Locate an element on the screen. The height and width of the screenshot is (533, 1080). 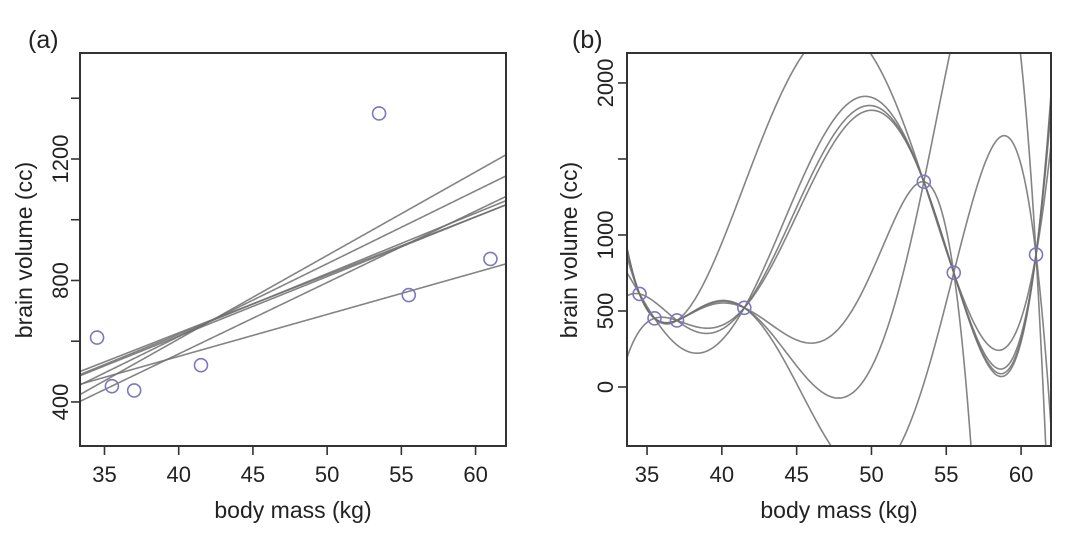
panel-a-x-ticks: 35 40 45 50 55 60 is located at coordinates (290, 466).